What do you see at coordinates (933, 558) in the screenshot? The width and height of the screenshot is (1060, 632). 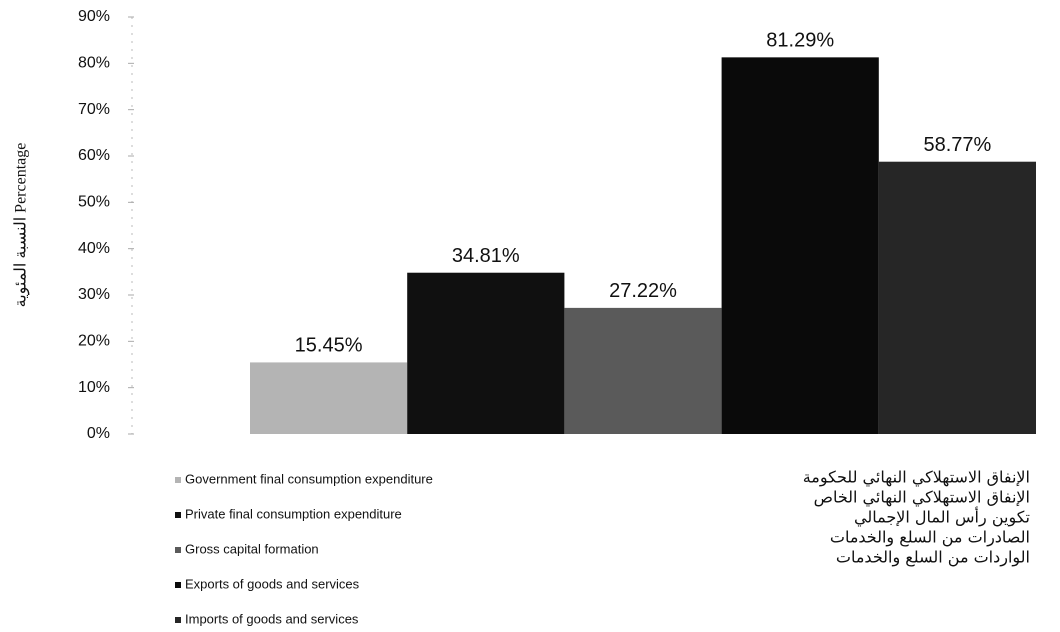 I see `legend-label-arabic: الواردات من السلع والخدمات` at bounding box center [933, 558].